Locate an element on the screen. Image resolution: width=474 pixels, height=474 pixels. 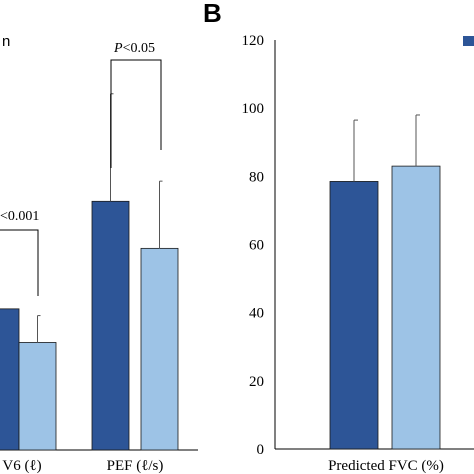
panel-b-x-label: Predicted FVC (%) is located at coordinates (386, 466).